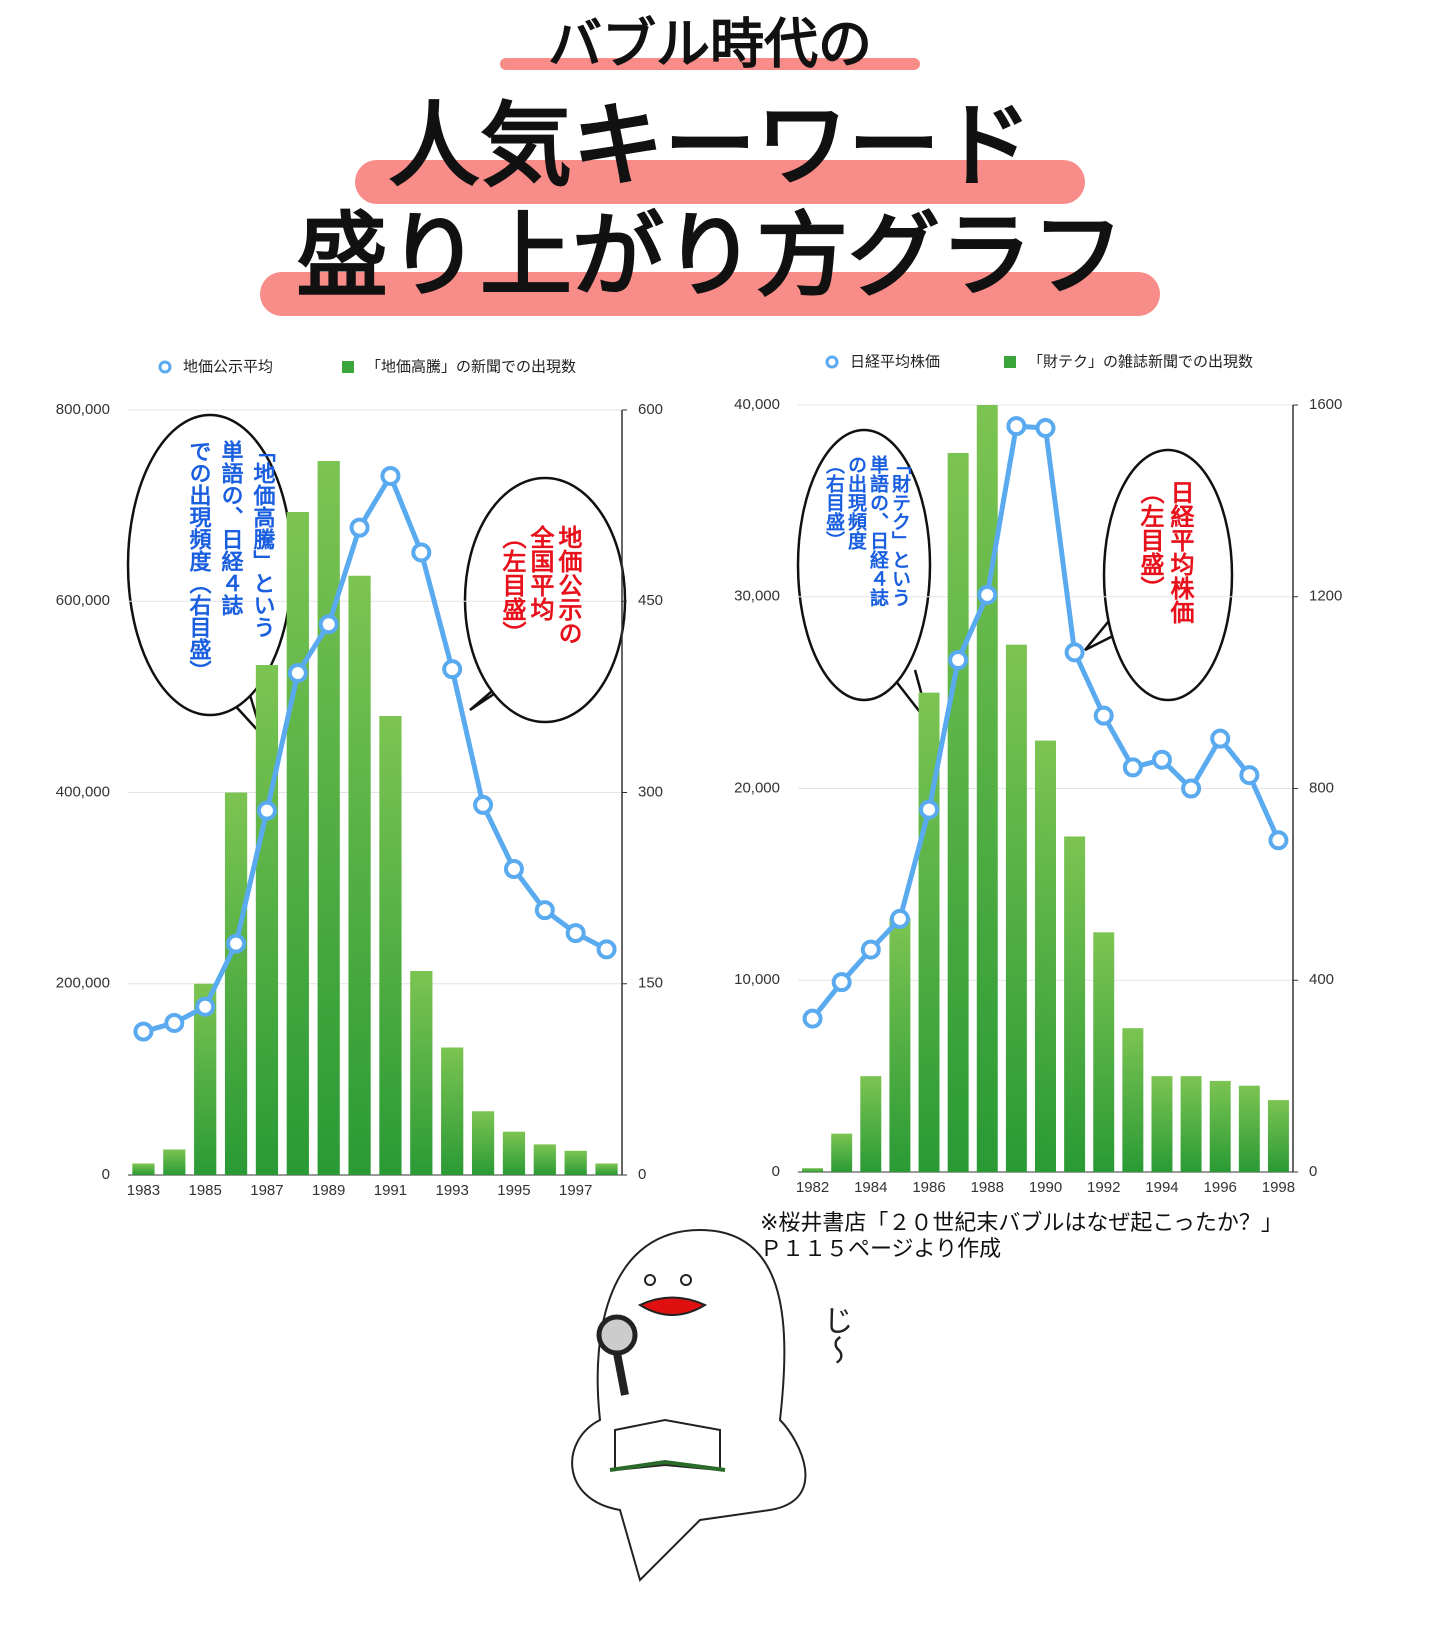 Image resolution: width=1446 pixels, height=1649 pixels. What do you see at coordinates (710, 44) in the screenshot?
I see `title-line: バブル時代の` at bounding box center [710, 44].